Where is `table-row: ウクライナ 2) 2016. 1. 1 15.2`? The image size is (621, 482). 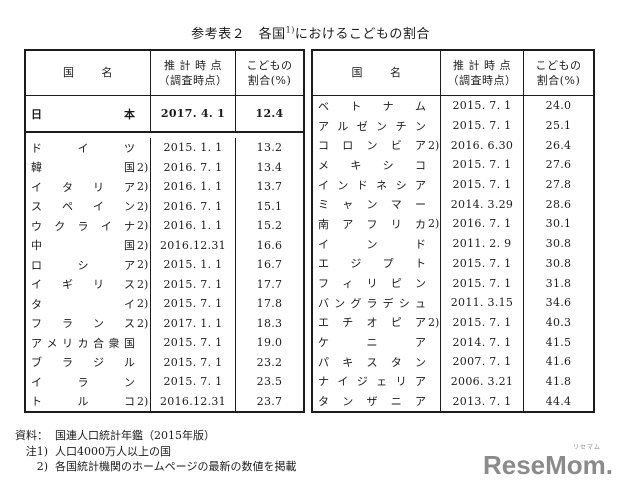 table-row: ウクライナ 2) 2016. 1. 1 15.2 is located at coordinates (164, 226).